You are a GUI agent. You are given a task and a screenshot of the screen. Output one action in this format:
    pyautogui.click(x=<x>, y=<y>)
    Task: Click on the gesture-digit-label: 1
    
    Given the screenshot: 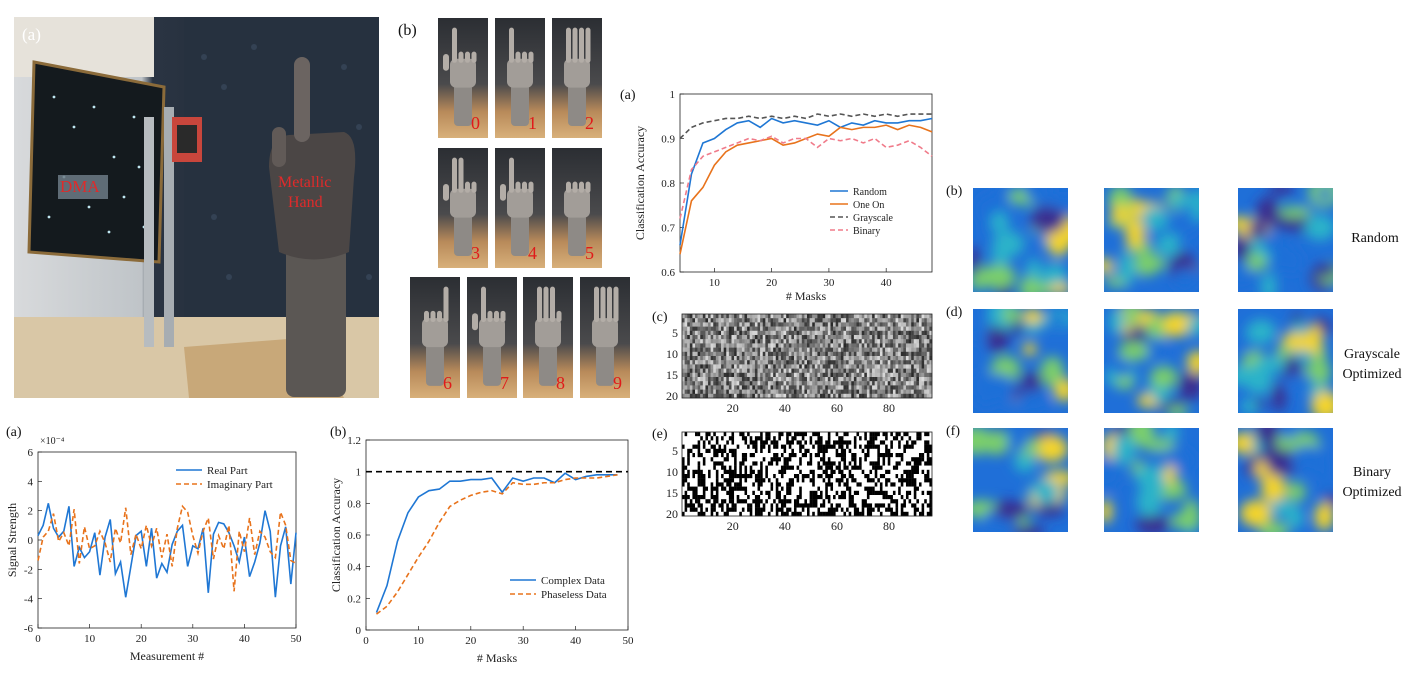 What is the action you would take?
    pyautogui.click(x=532, y=123)
    